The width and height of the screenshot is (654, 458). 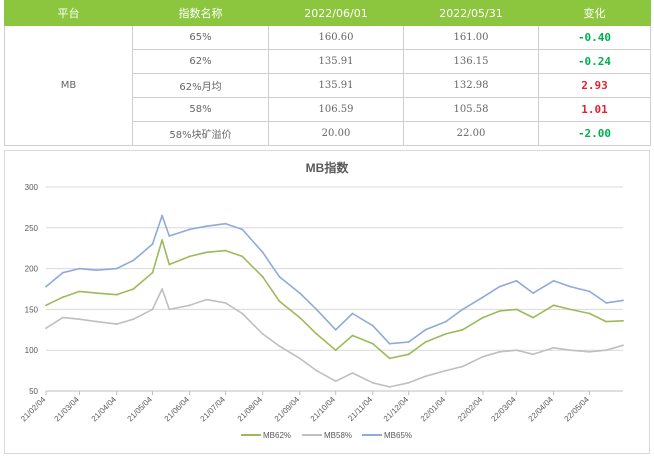 What do you see at coordinates (213, 409) in the screenshot?
I see `x-tick-label: 21/07/04` at bounding box center [213, 409].